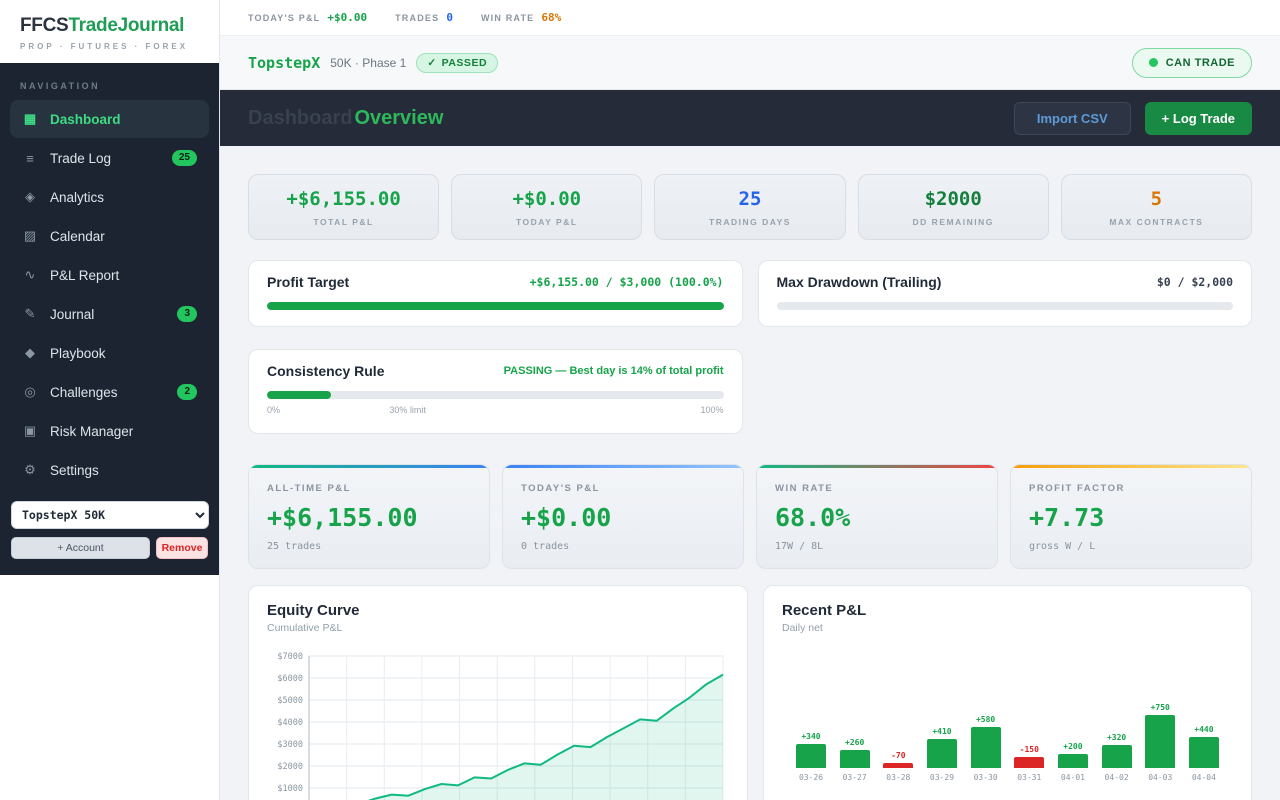  I want to click on shield-icon: ▣, so click(30, 430).